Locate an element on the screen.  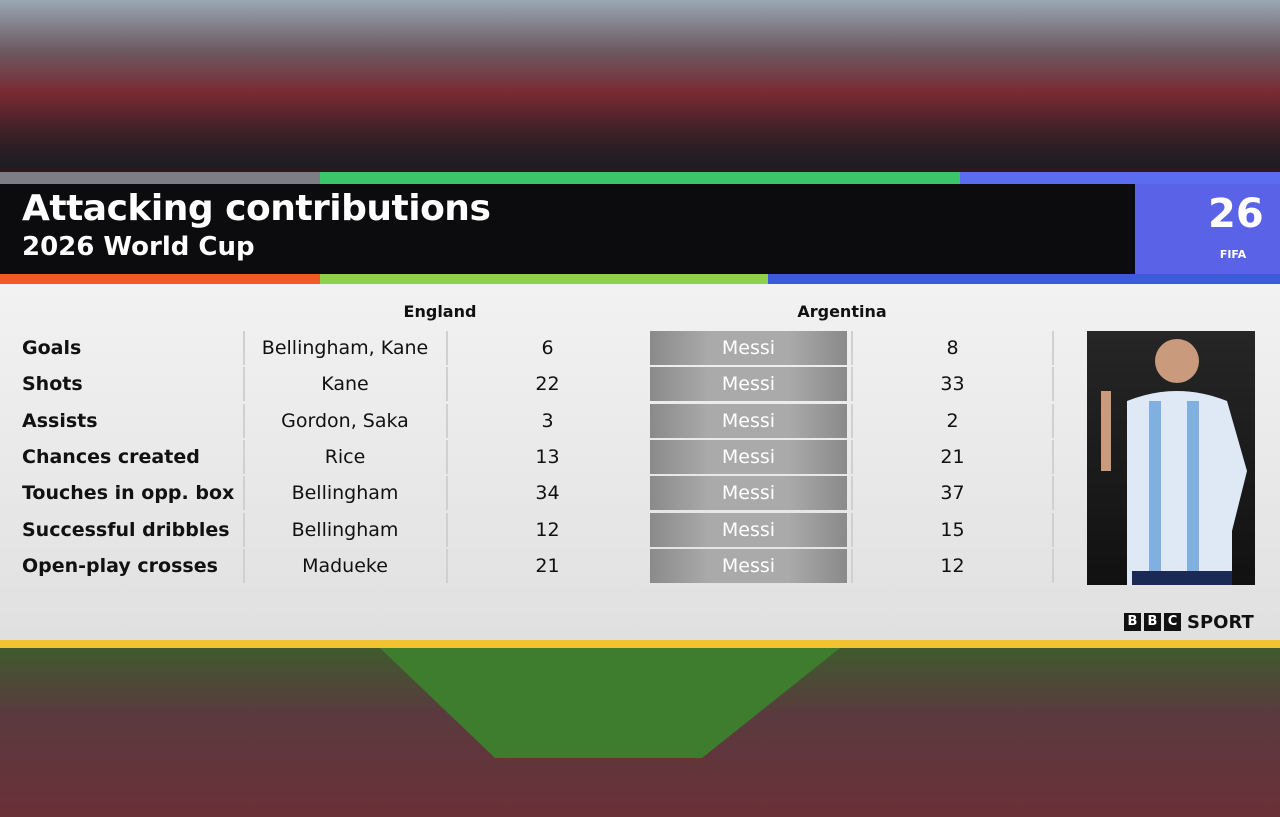
england-player: Bellingham, Kane is located at coordinates (344, 348).